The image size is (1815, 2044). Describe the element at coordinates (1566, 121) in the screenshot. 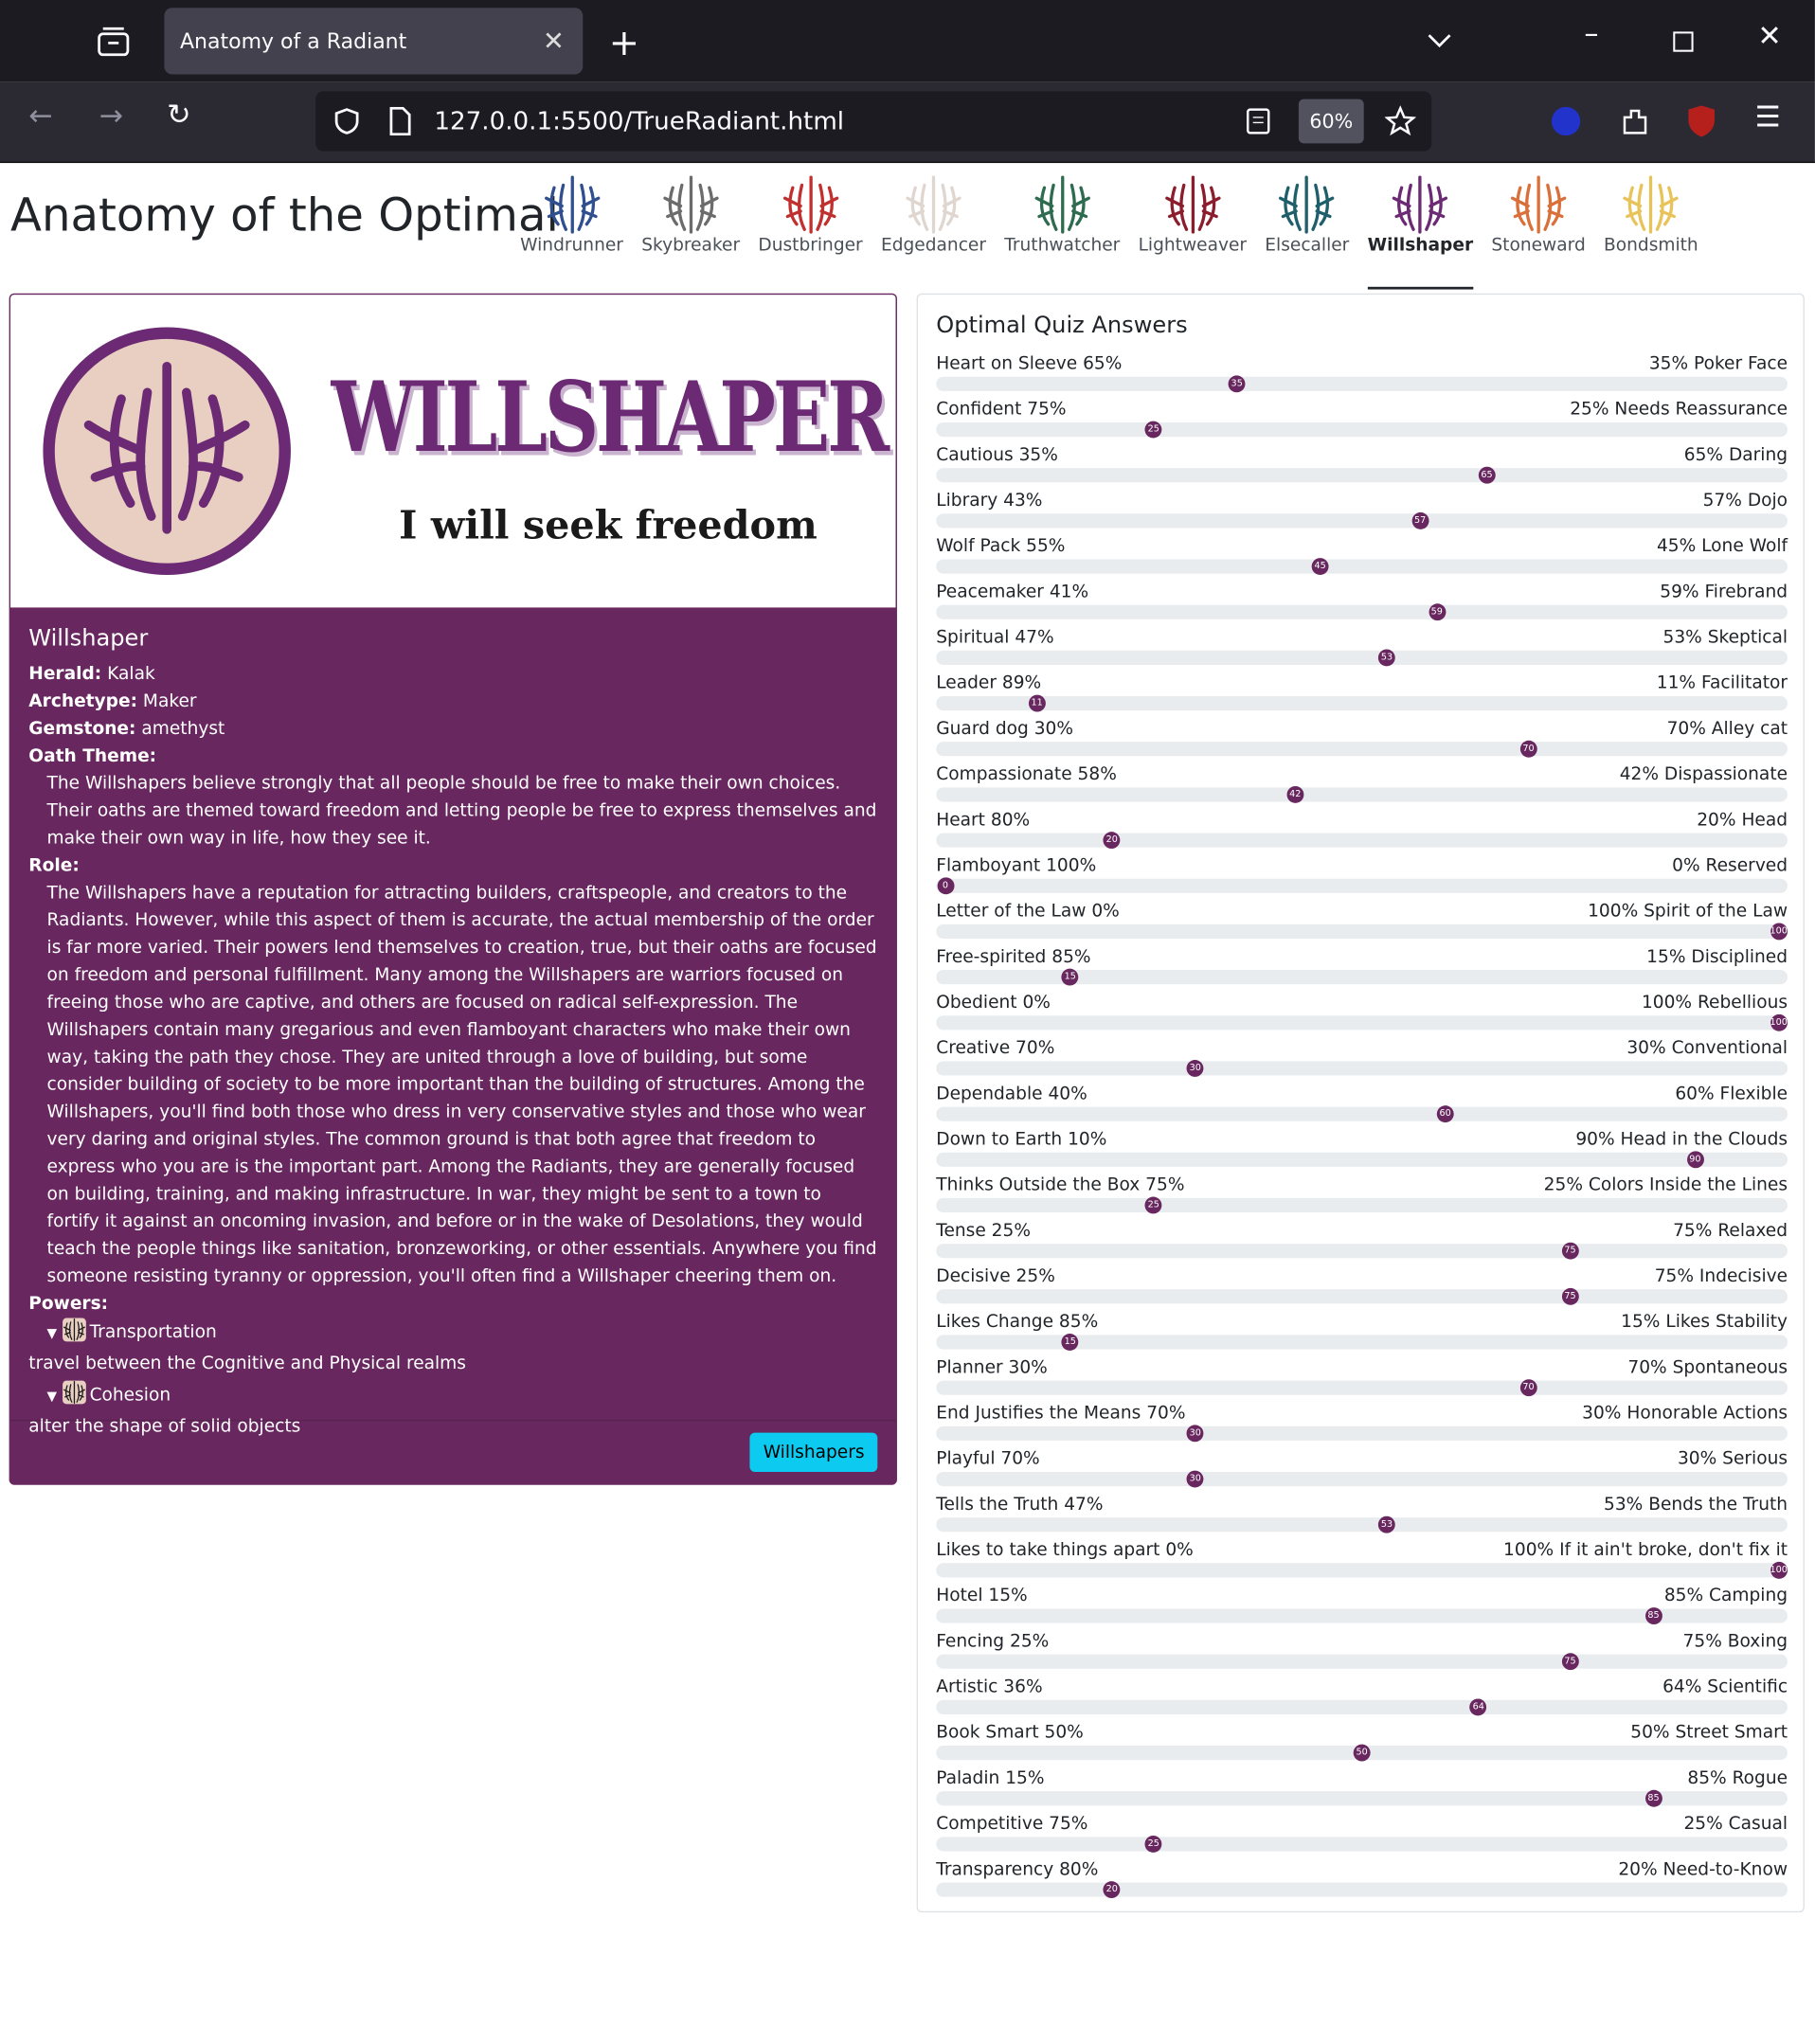

I see `extension-icon` at that location.